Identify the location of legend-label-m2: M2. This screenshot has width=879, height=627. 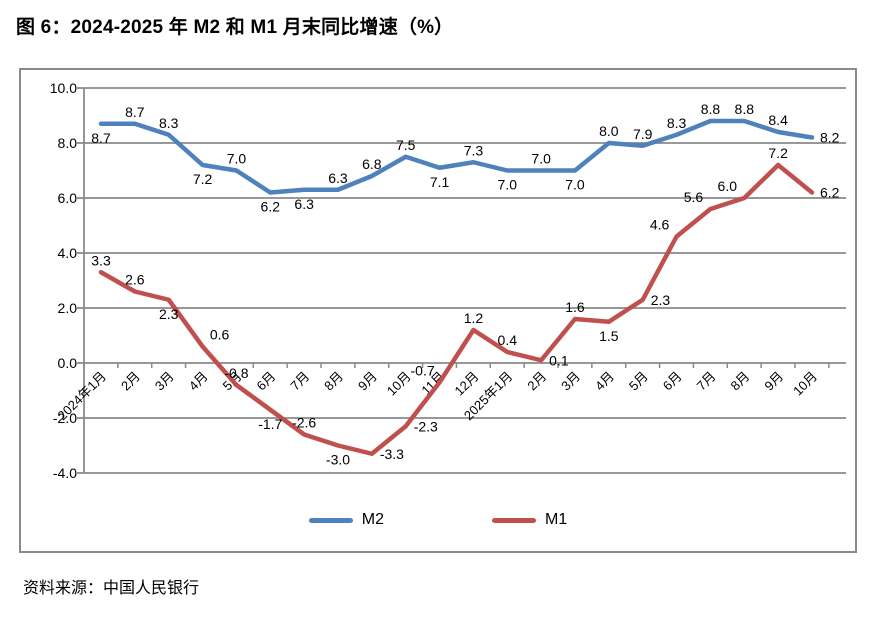
(372, 519).